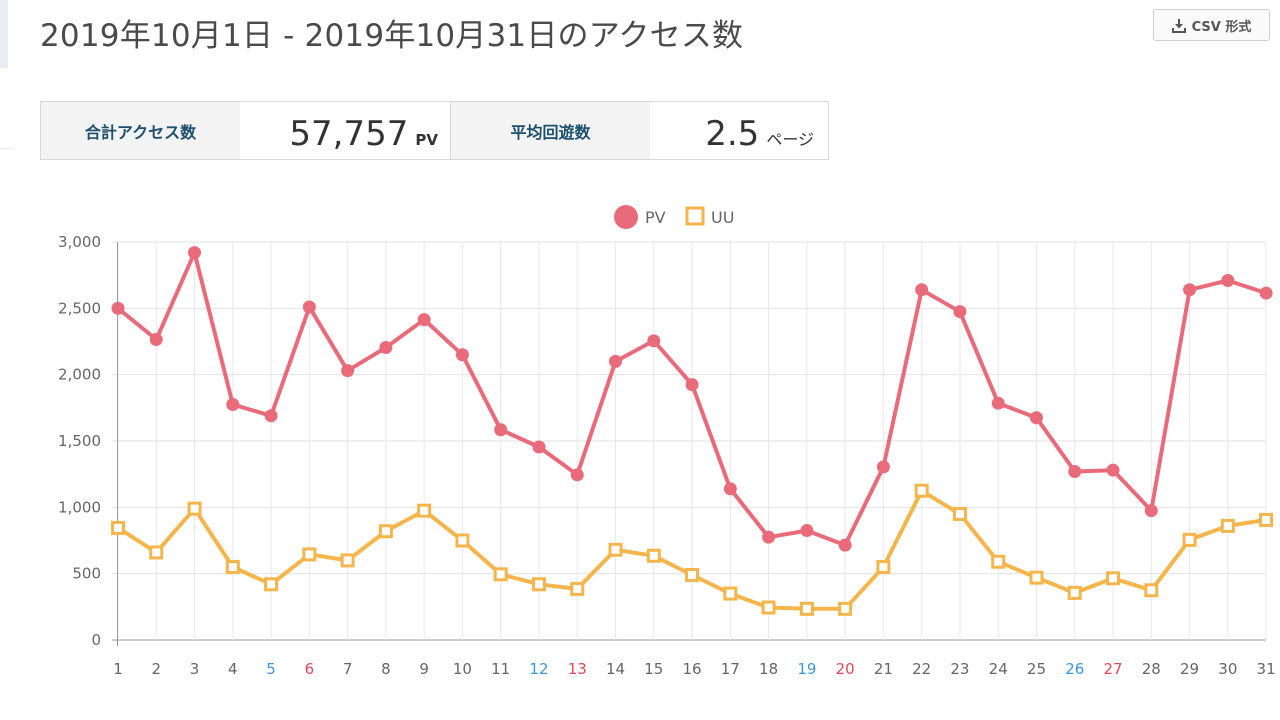 The height and width of the screenshot is (720, 1280). Describe the element at coordinates (790, 139) in the screenshot. I see `average-pages-unit: ページ` at that location.